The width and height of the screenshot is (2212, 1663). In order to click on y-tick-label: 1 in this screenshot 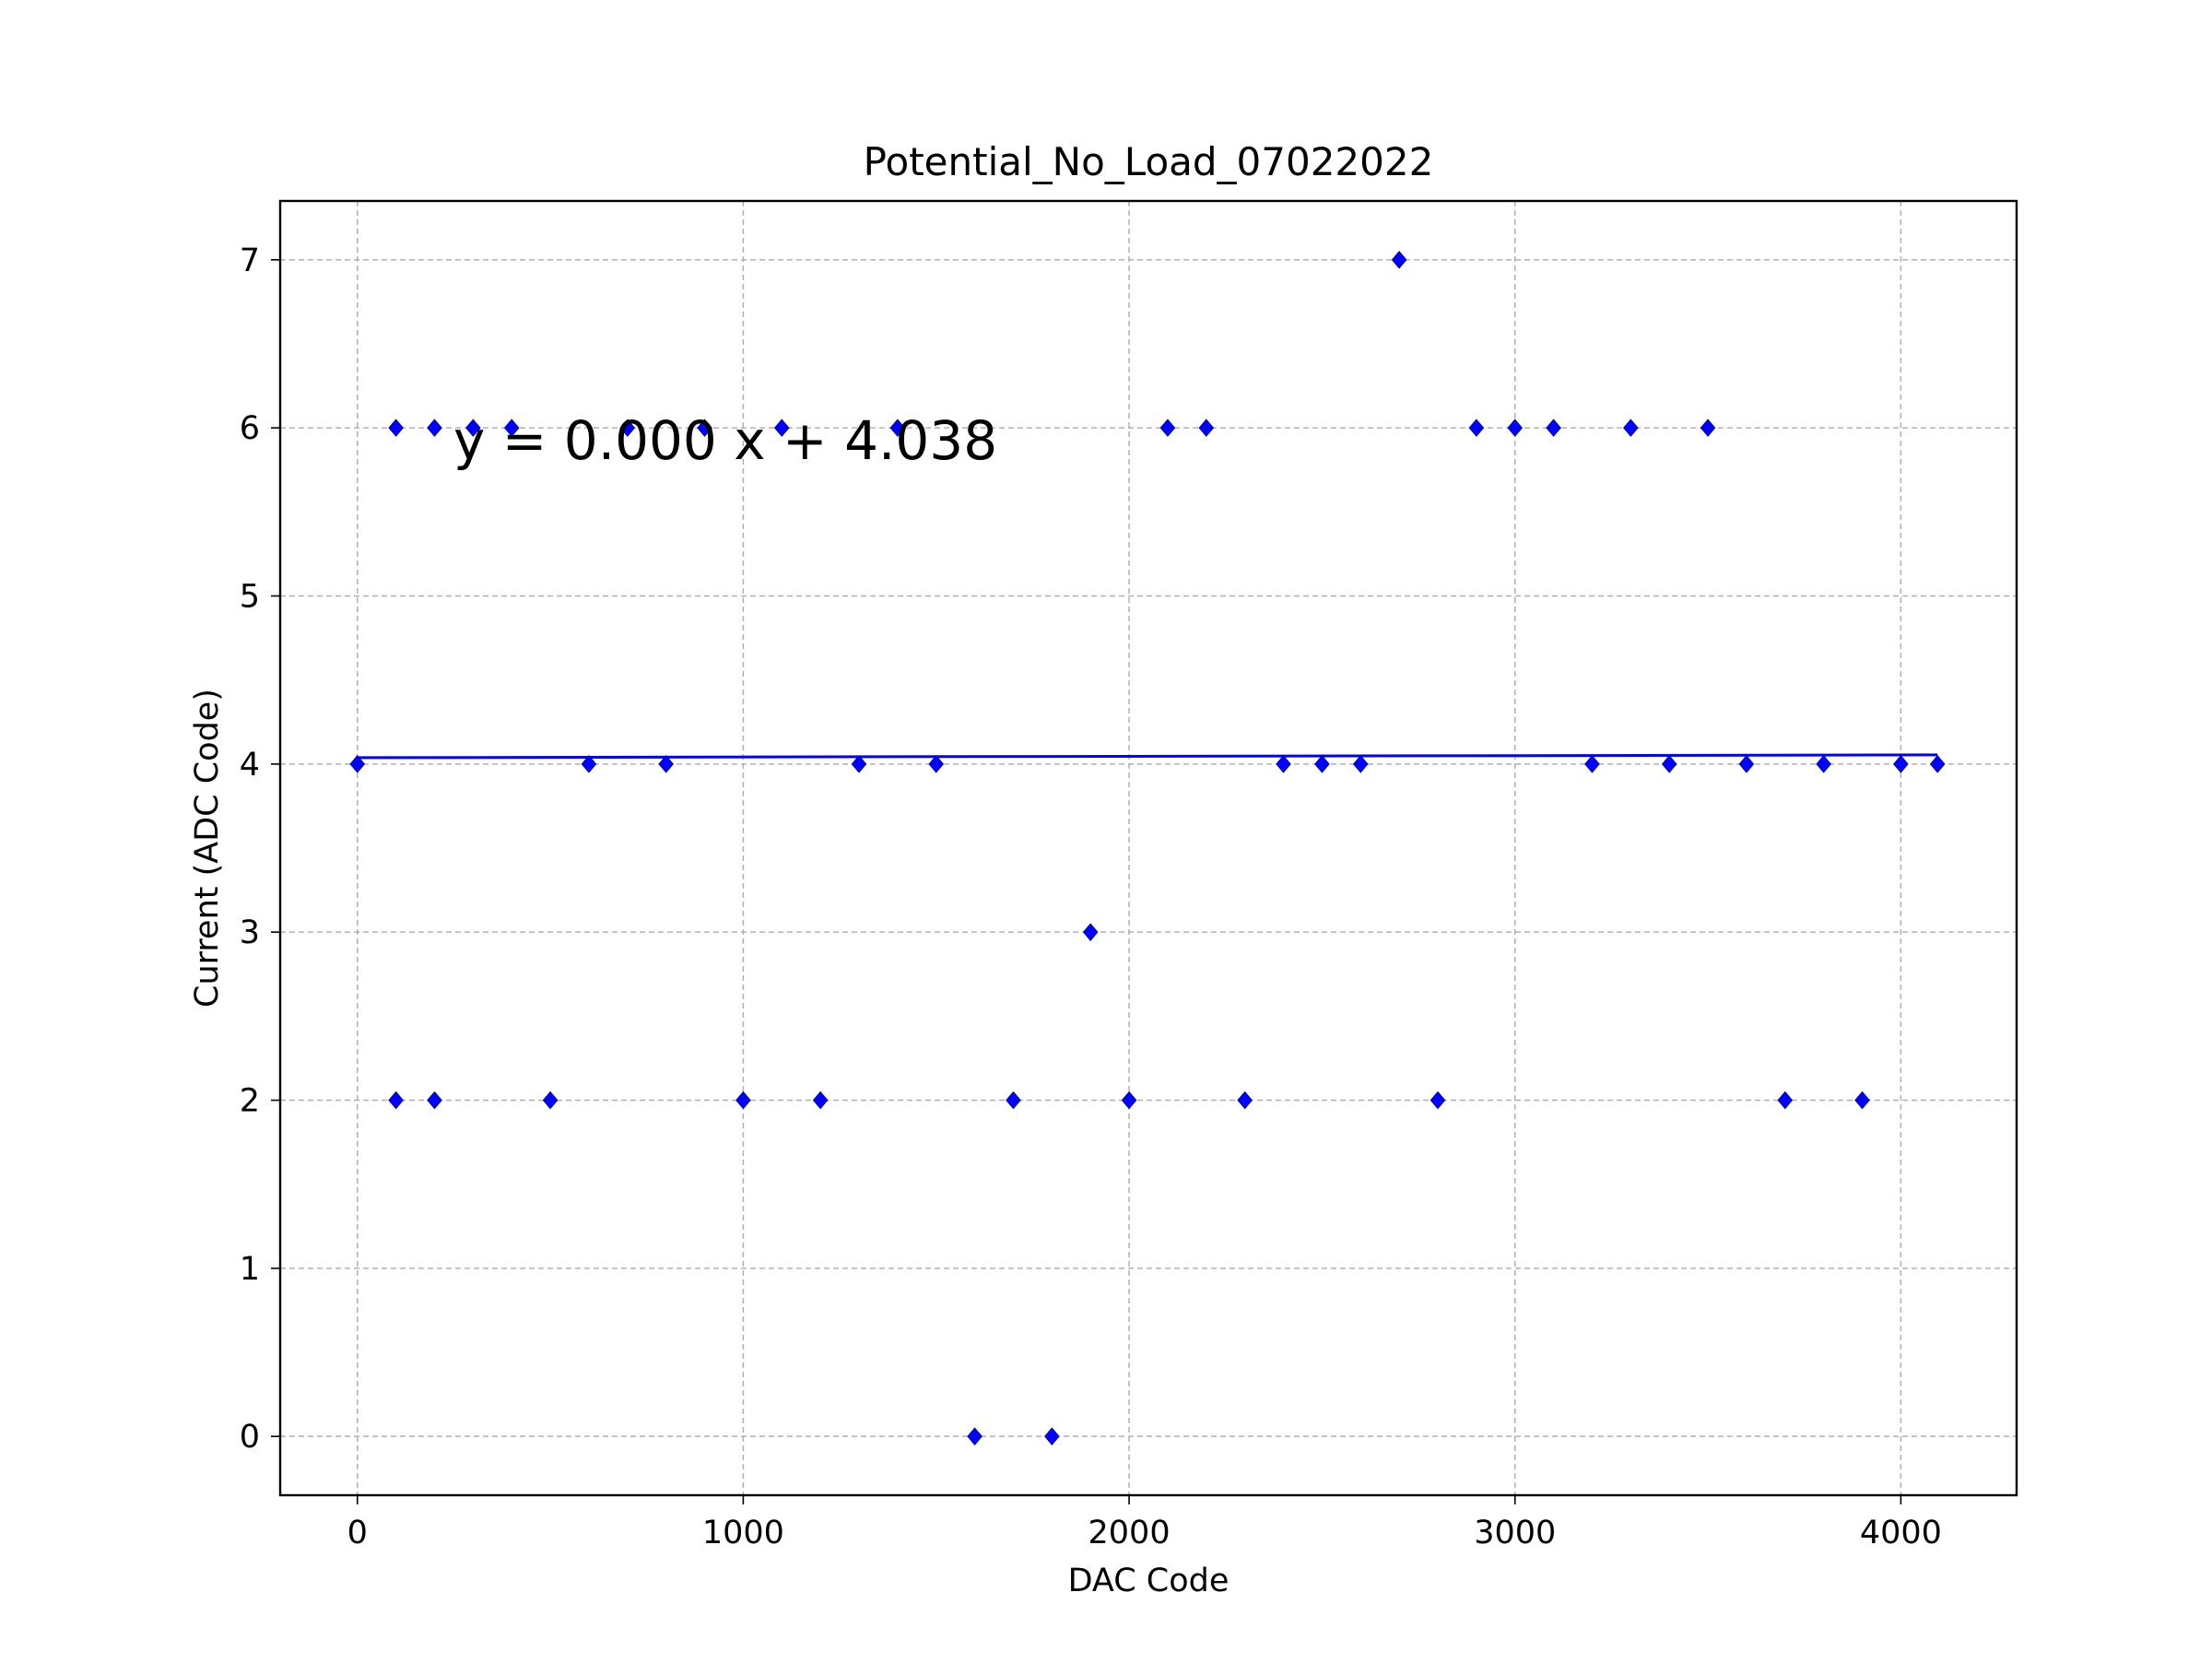, I will do `click(250, 1269)`.